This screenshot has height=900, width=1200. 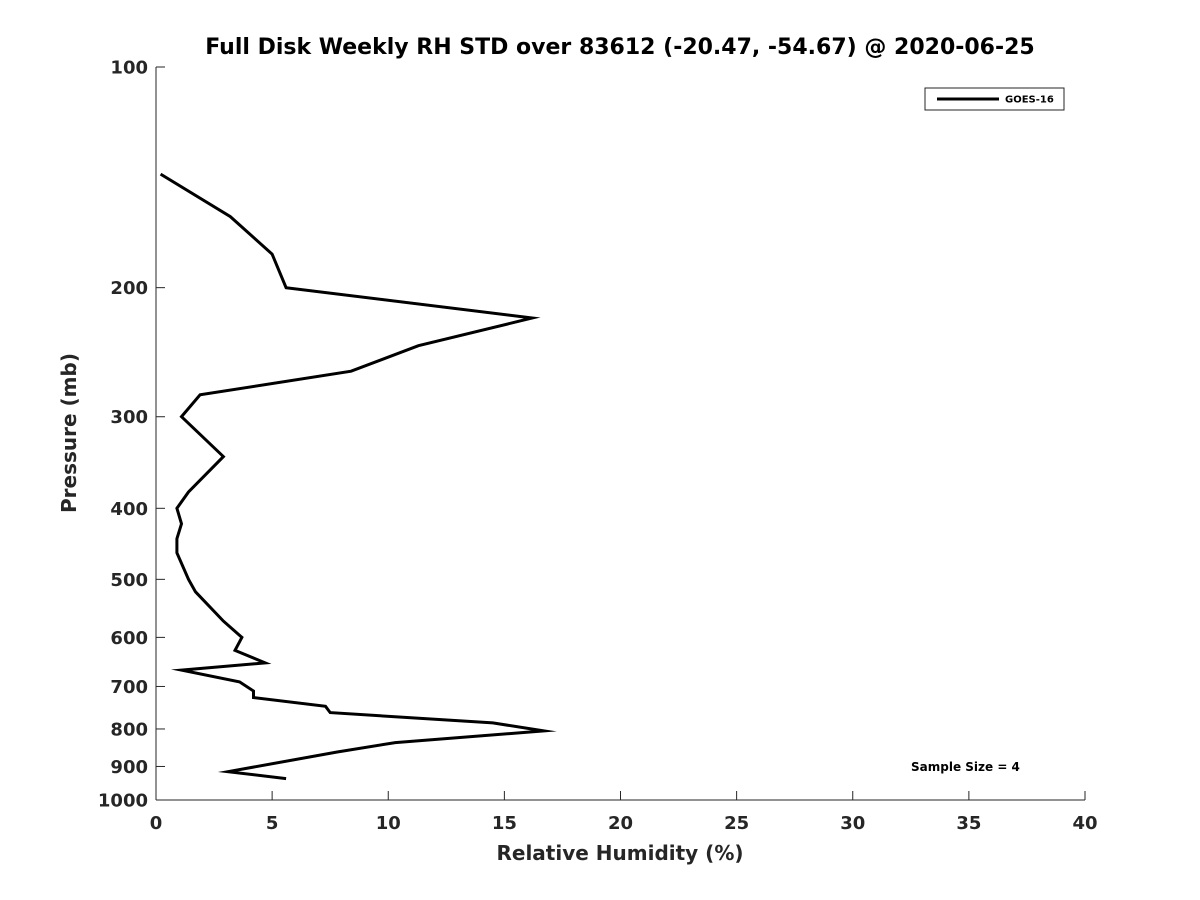 I want to click on y-axis-label: Pressure (mb), so click(x=69, y=433).